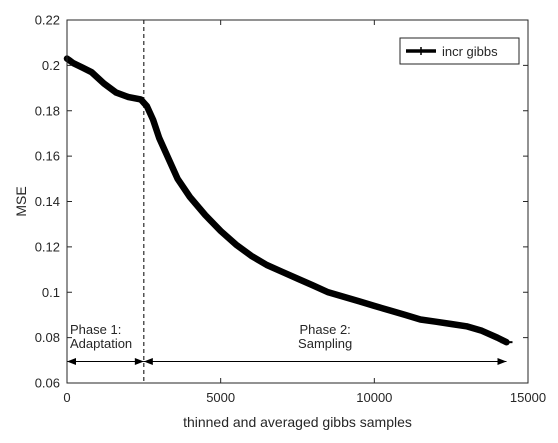  Describe the element at coordinates (47, 201) in the screenshot. I see `y-tick-label: 0.14` at that location.